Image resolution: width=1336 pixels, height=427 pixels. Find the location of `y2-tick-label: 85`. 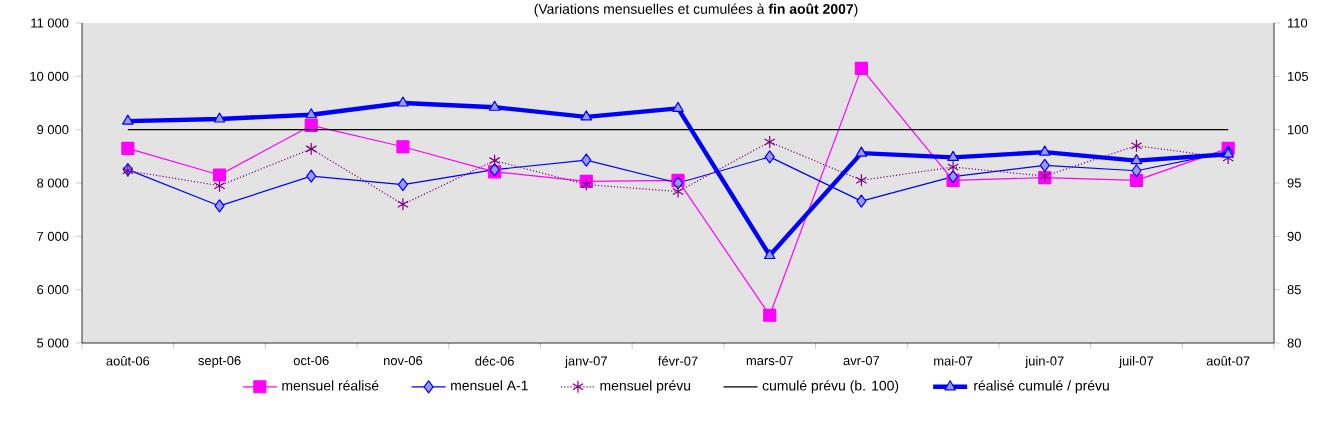

y2-tick-label: 85 is located at coordinates (1294, 290).